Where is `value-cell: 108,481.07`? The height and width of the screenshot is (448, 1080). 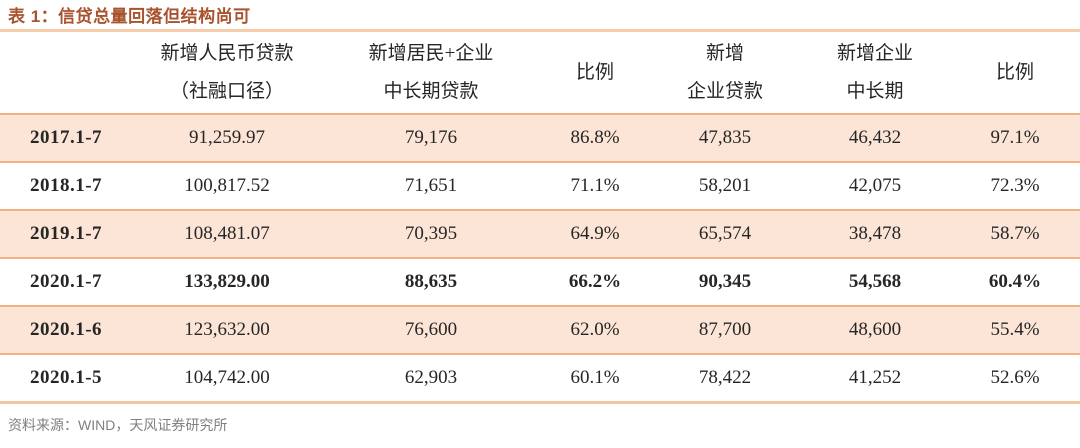 value-cell: 108,481.07 is located at coordinates (227, 234).